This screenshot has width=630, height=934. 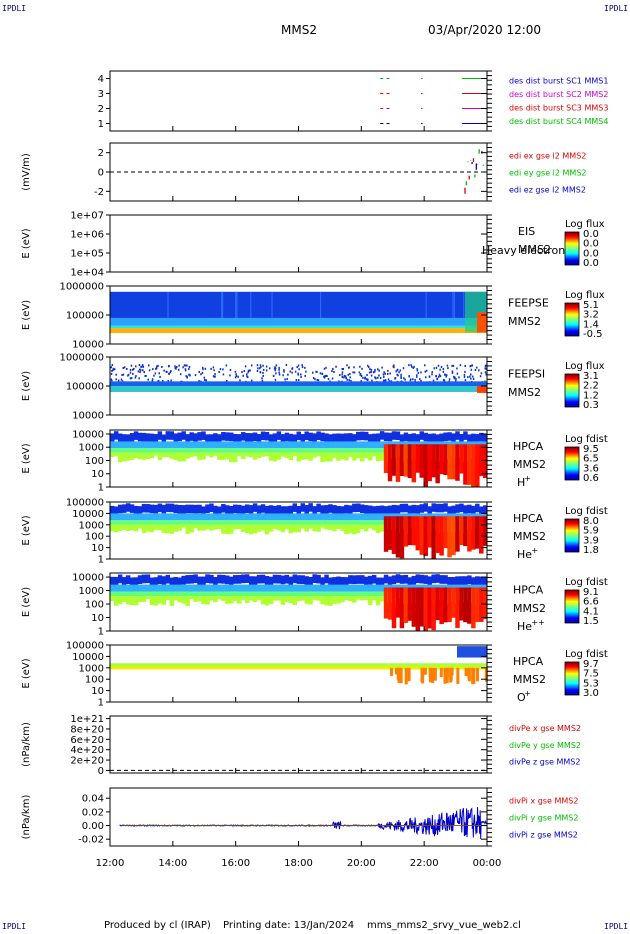 What do you see at coordinates (591, 315) in the screenshot?
I see `colorbar-tick-label: 3.2` at bounding box center [591, 315].